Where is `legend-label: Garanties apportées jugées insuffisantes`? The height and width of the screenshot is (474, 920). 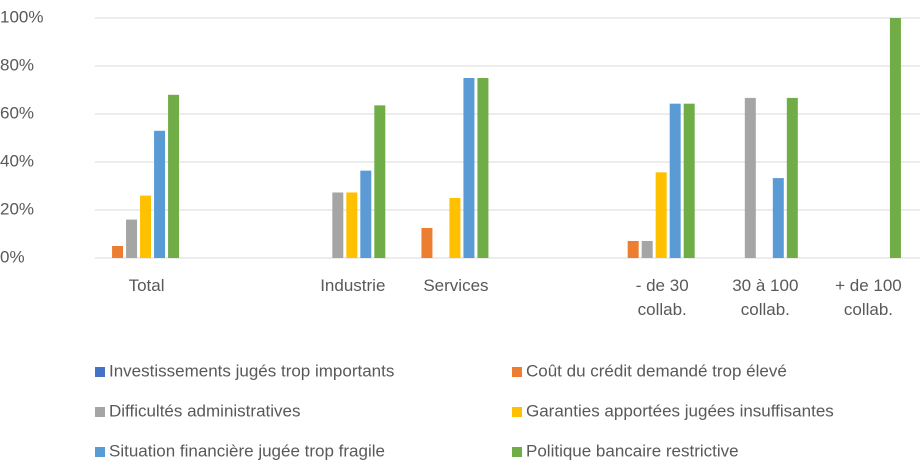
legend-label: Garanties apportées jugées insuffisantes is located at coordinates (680, 410).